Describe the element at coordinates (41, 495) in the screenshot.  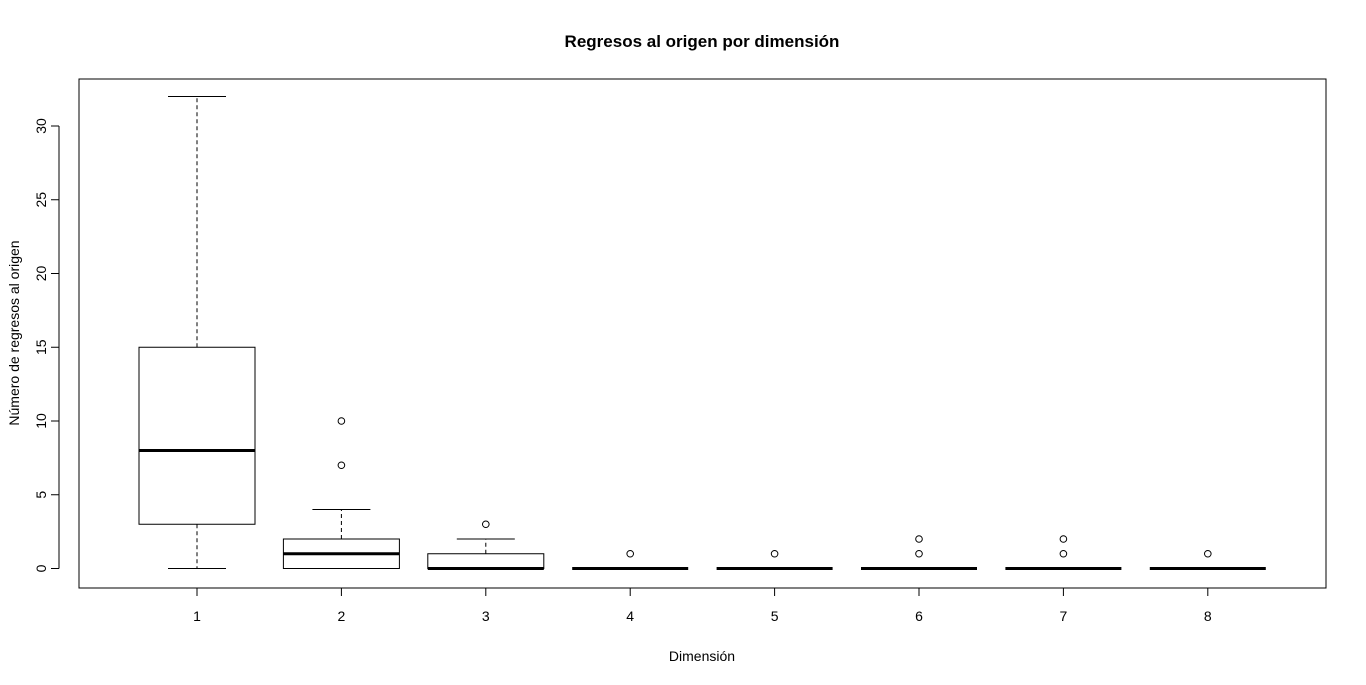
I see `y-tick-label: 5` at that location.